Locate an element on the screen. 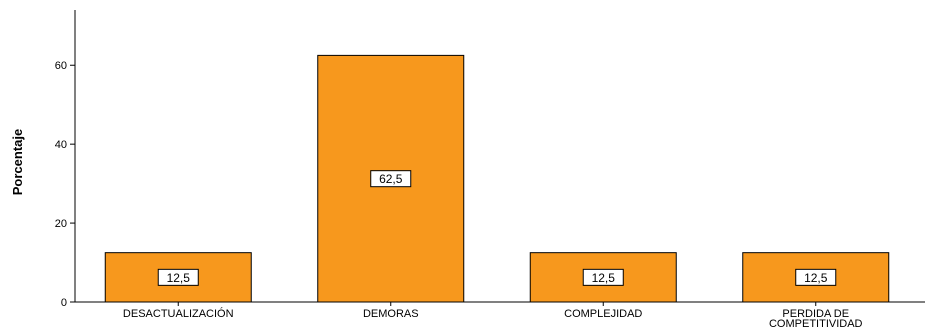 The image size is (930, 329). y-tick-label: 0 is located at coordinates (64, 303).